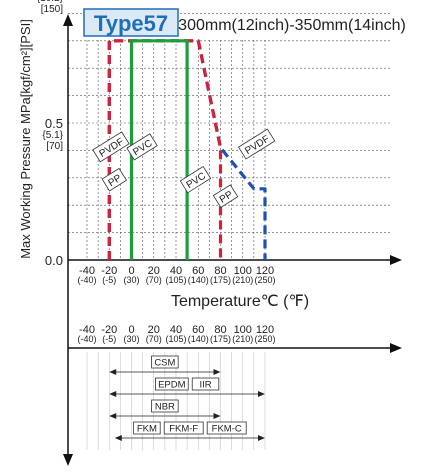 The width and height of the screenshot is (428, 471). I want to click on x-tick-label: 100, so click(243, 271).